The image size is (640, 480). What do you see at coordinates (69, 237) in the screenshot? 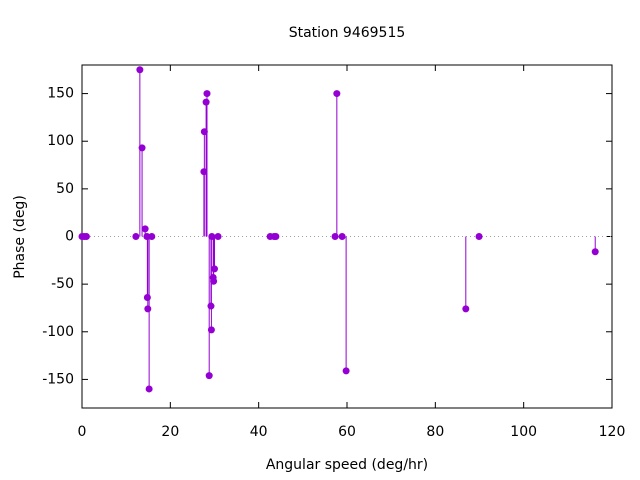
I see `y-tick-label: 0` at bounding box center [69, 237].